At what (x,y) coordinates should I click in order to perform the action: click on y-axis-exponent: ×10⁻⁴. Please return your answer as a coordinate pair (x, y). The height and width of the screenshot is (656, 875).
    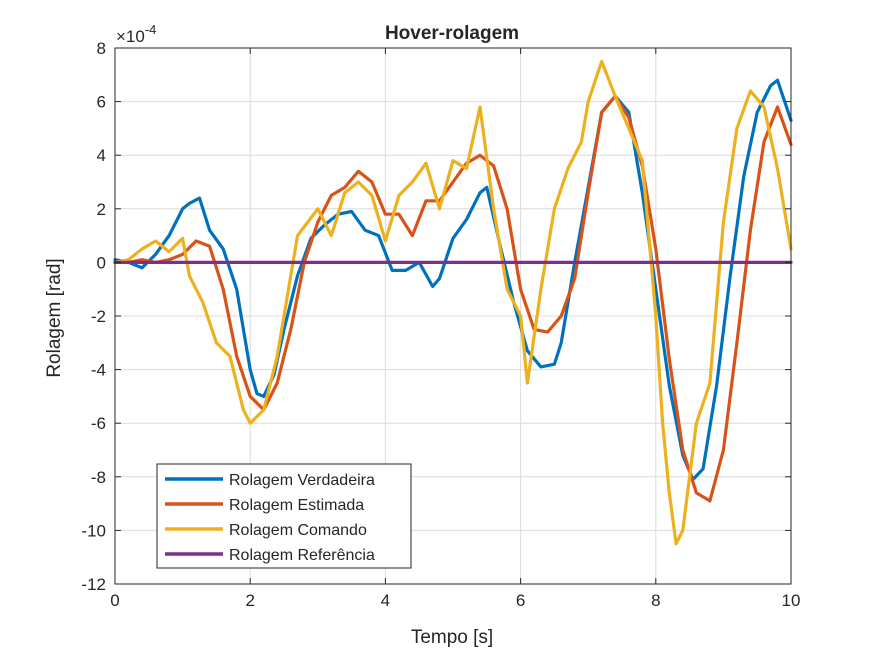
    Looking at the image, I should click on (136, 34).